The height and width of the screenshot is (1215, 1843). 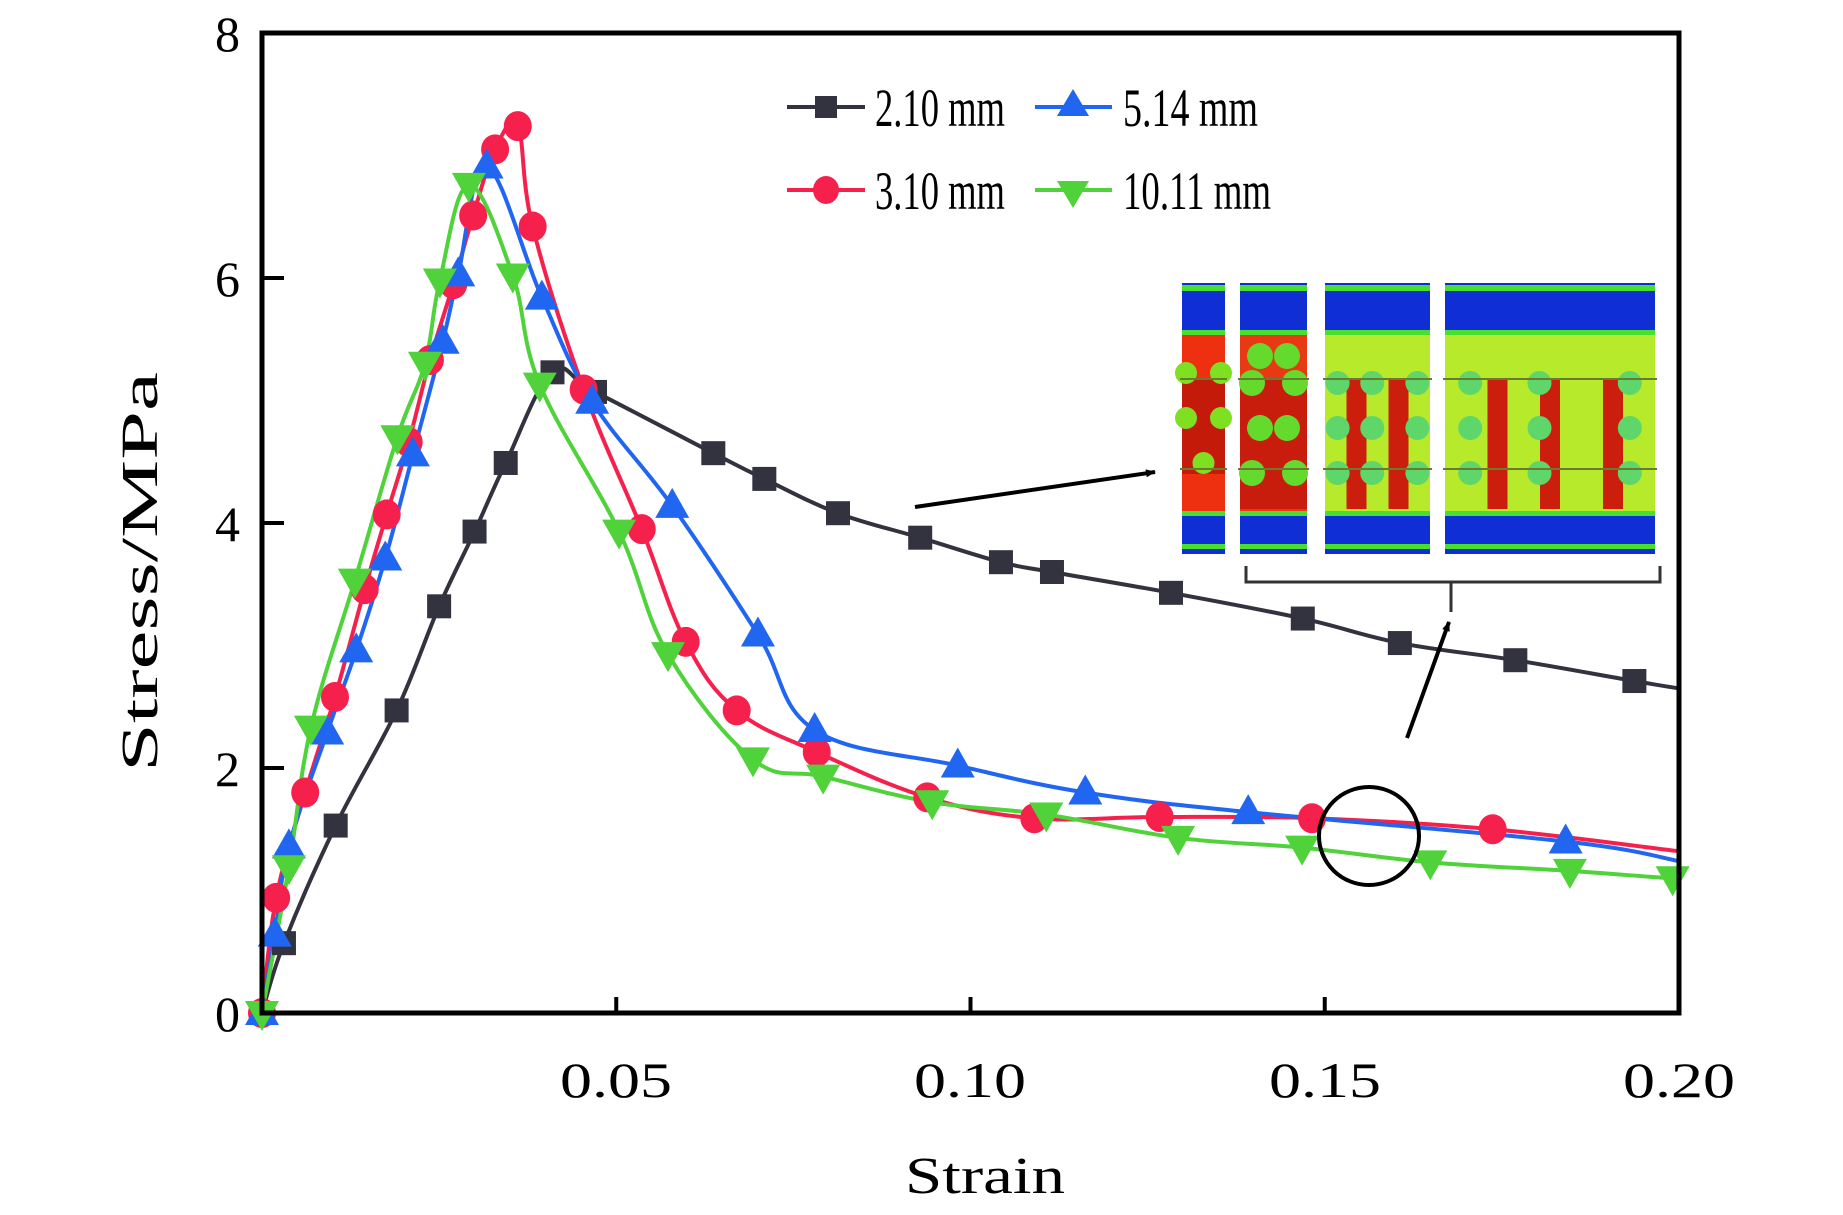 What do you see at coordinates (1035, 489) in the screenshot?
I see `arrow-to-inset-panel` at bounding box center [1035, 489].